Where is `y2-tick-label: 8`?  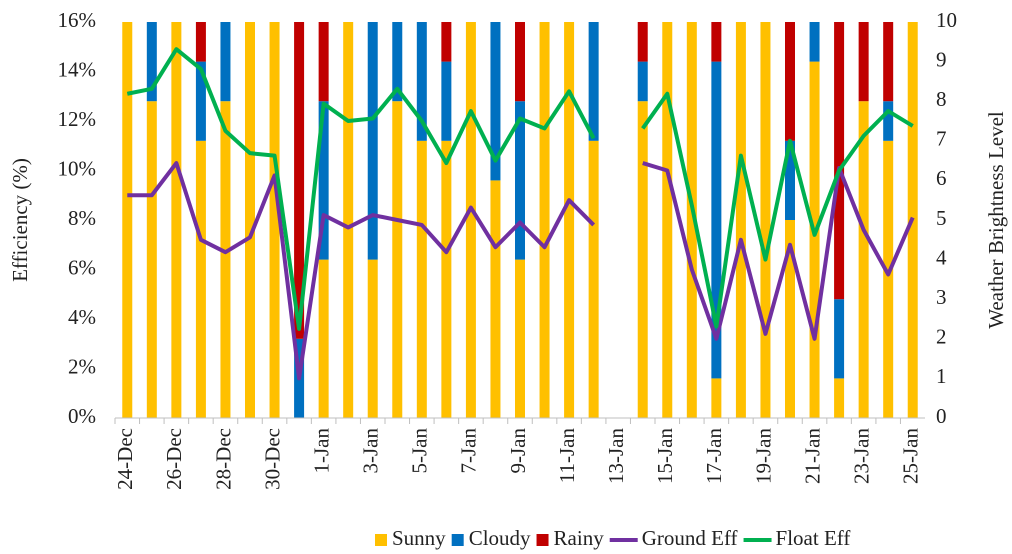
y2-tick-label: 8 is located at coordinates (941, 99).